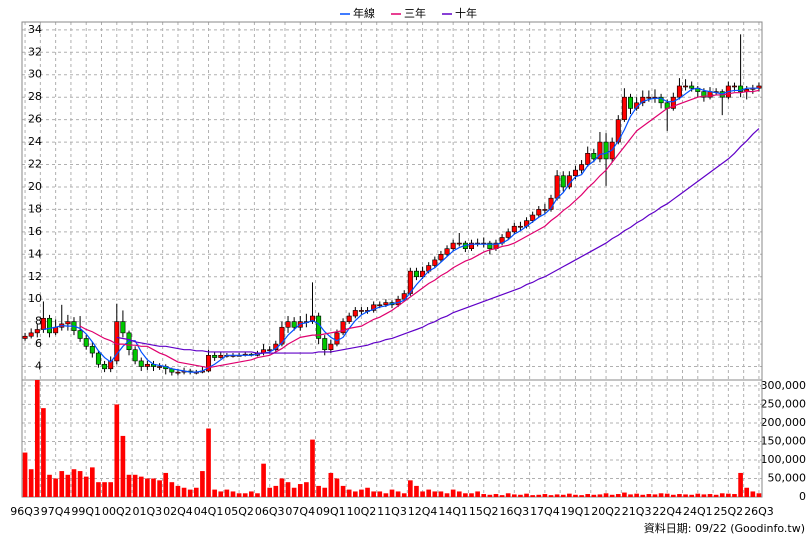 This screenshot has width=808, height=544. What do you see at coordinates (35, 208) in the screenshot?
I see `y-tick-label: 18` at bounding box center [35, 208].